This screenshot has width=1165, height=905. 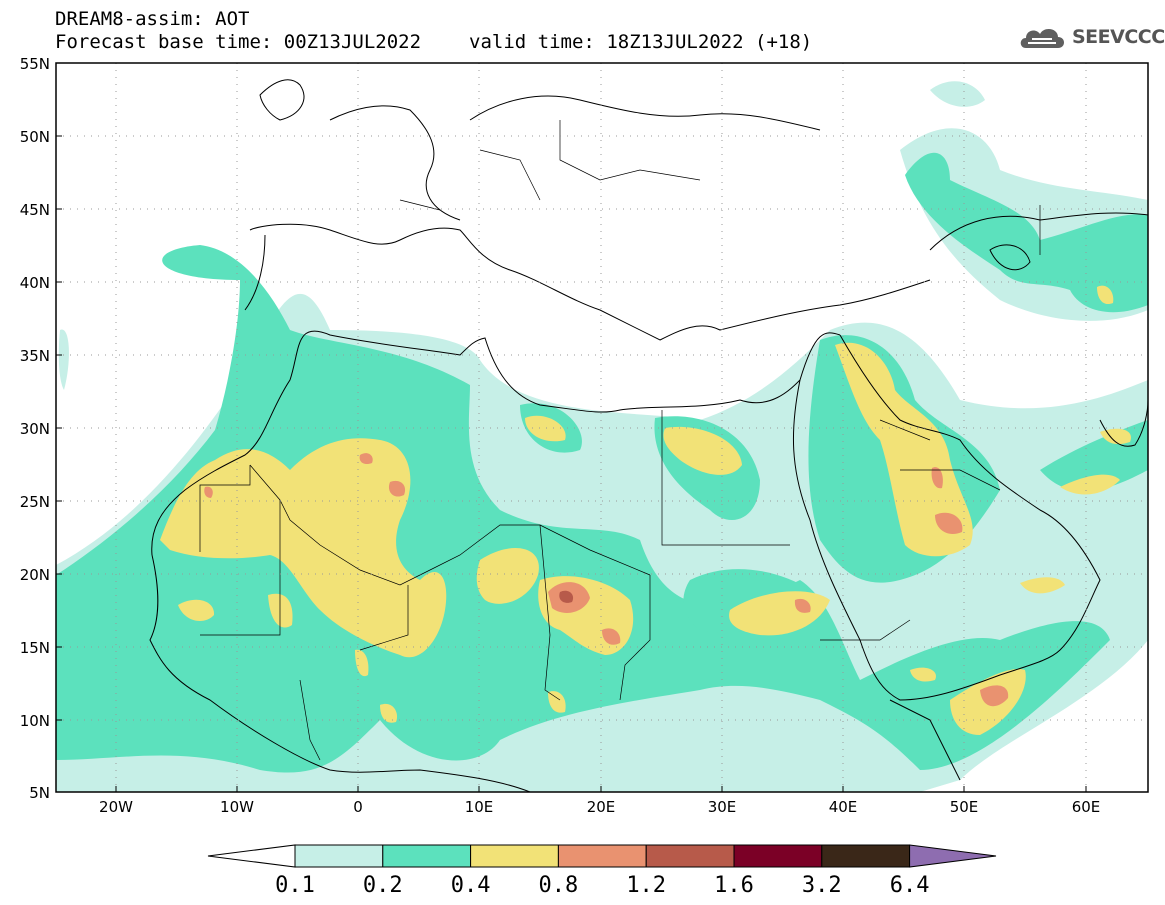 I want to click on lat-label: 50N, so click(x=35, y=137).